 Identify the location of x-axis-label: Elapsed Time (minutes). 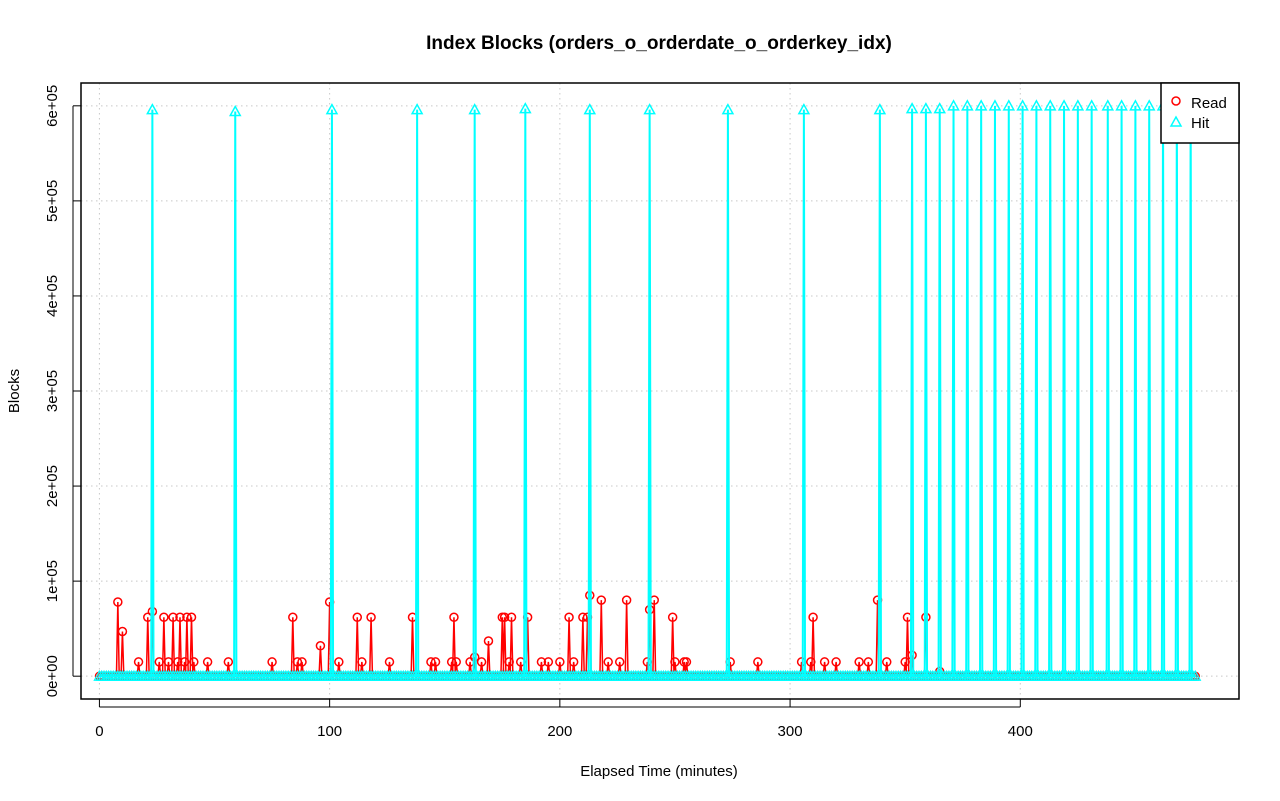
(659, 771).